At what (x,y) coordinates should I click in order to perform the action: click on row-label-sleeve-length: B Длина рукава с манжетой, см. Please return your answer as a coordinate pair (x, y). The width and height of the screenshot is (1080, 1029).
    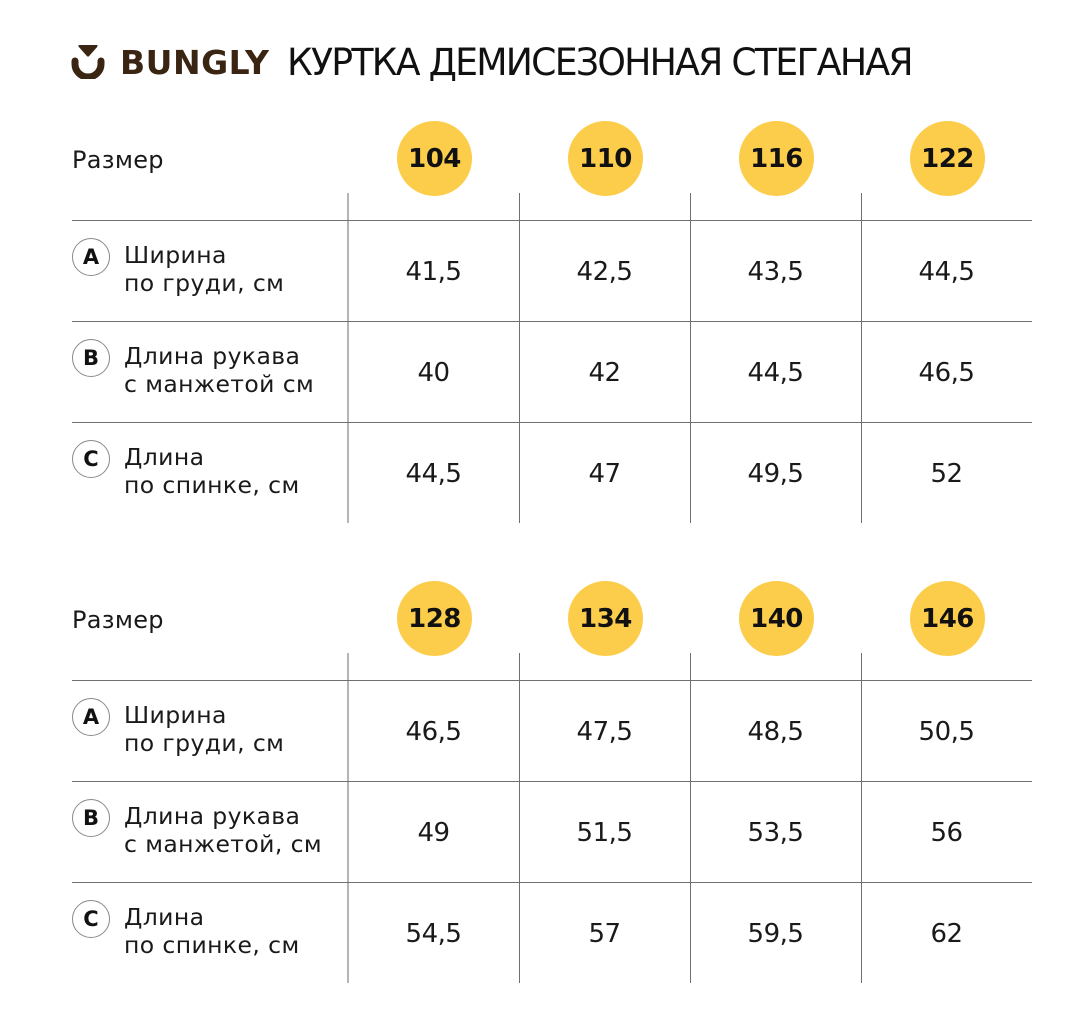
    Looking at the image, I should click on (207, 832).